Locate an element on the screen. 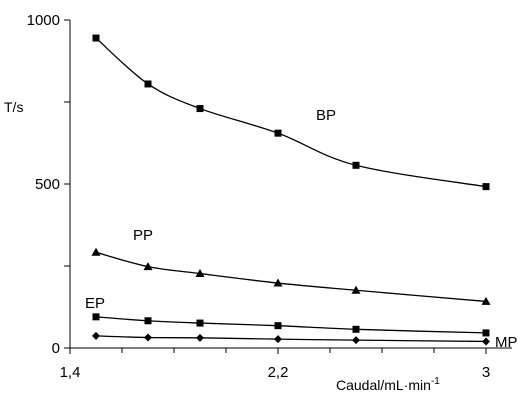 This screenshot has height=405, width=529. series-label-bp: BP is located at coordinates (326, 115).